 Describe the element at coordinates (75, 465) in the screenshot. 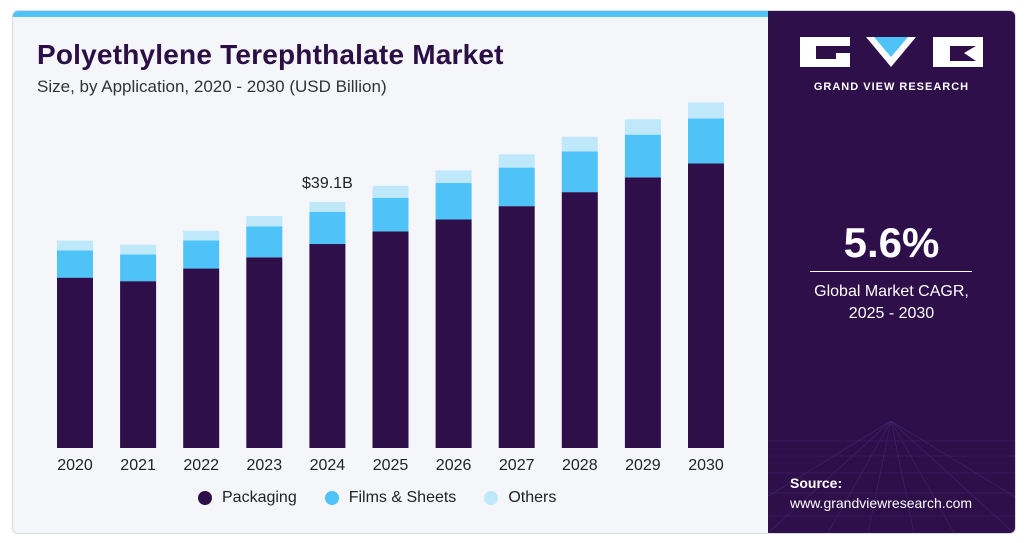

I see `x-tick-label-2020: 2020` at that location.